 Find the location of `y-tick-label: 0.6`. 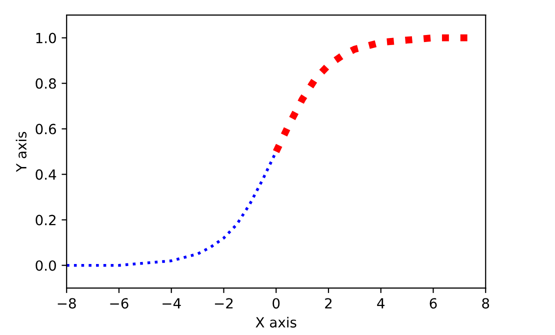

y-tick-label: 0.6 is located at coordinates (46, 129).